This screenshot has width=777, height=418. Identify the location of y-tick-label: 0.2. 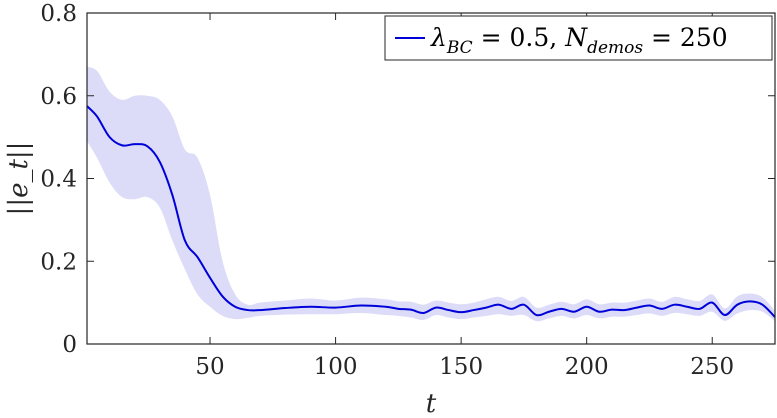
(58, 262).